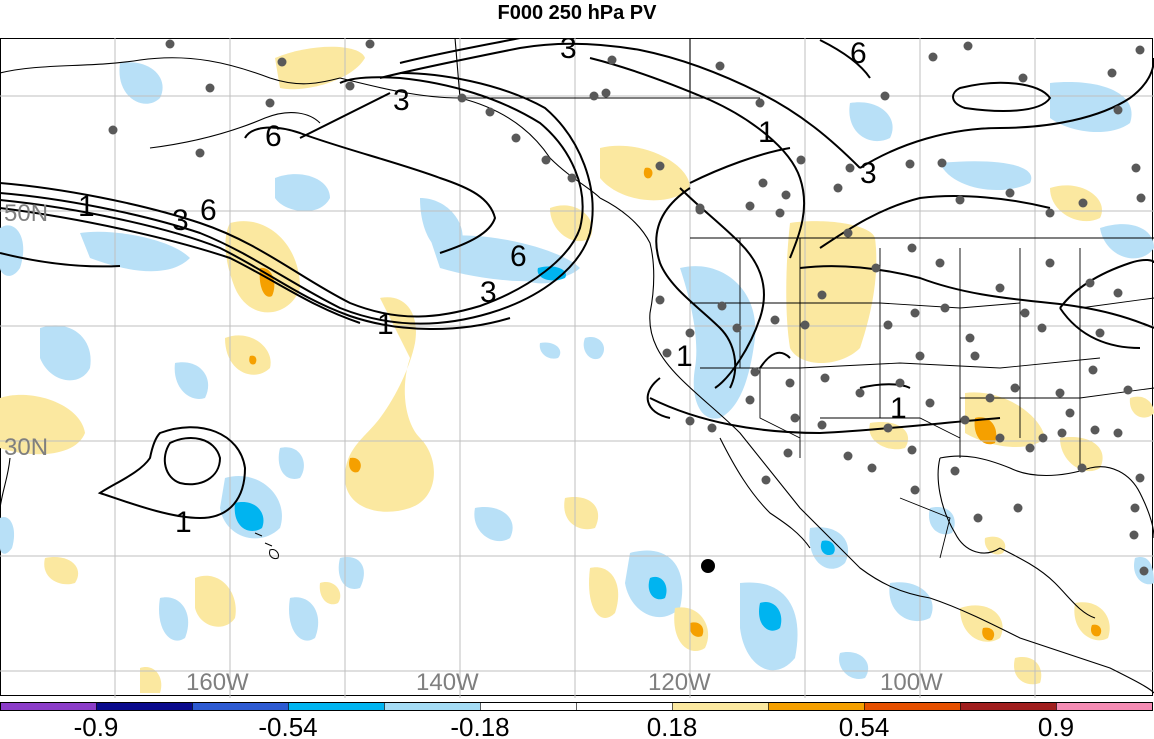  What do you see at coordinates (518, 256) in the screenshot?
I see `contour-label-6-d: 6` at bounding box center [518, 256].